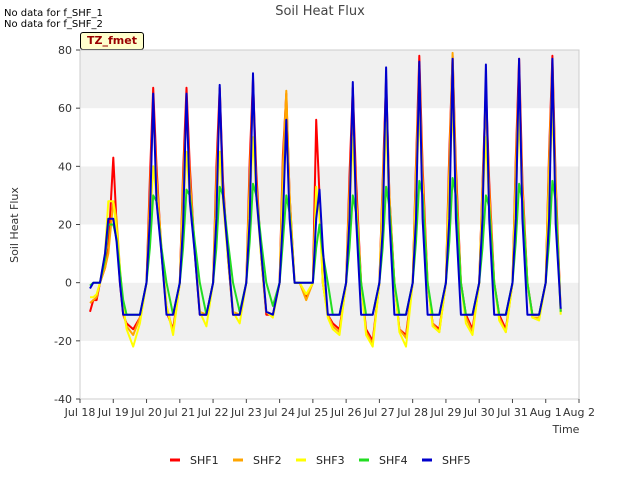  Describe the element at coordinates (379, 412) in the screenshot. I see `x-tick-label: Jul 27` at that location.